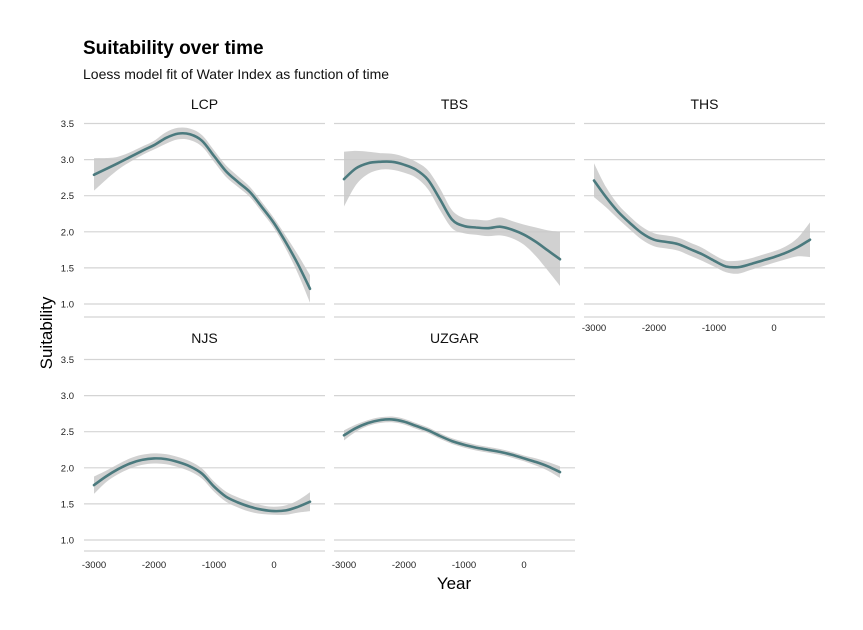 The width and height of the screenshot is (863, 630). I want to click on facet-panel-ths: THS -3000 -2000 -1000 0, so click(703, 215).